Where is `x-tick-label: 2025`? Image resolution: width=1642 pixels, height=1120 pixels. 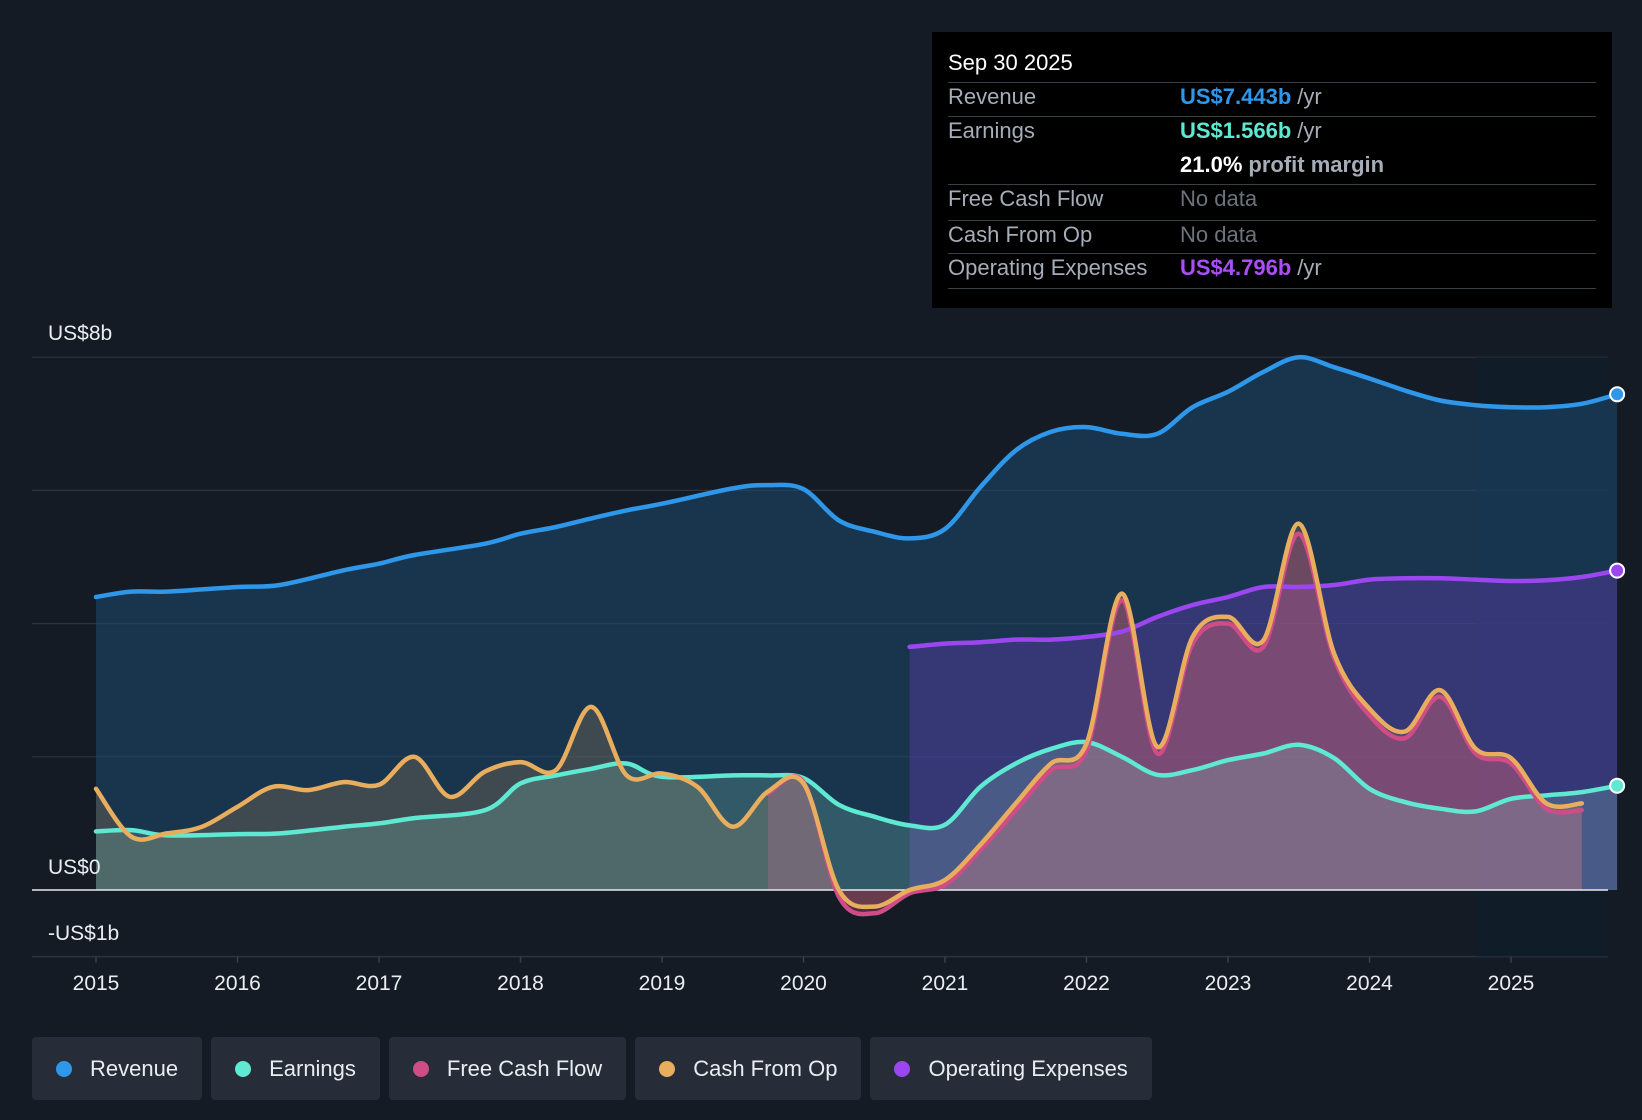
x-tick-label: 2025 is located at coordinates (1511, 983).